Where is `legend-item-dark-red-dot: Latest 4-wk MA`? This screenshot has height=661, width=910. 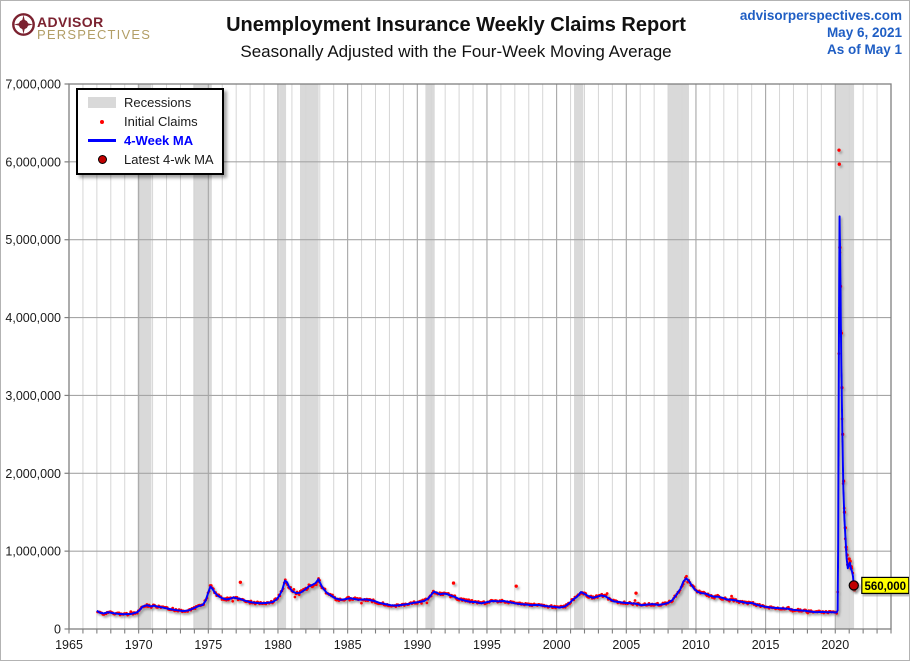
legend-item-dark-red-dot: Latest 4-wk MA is located at coordinates (150, 159).